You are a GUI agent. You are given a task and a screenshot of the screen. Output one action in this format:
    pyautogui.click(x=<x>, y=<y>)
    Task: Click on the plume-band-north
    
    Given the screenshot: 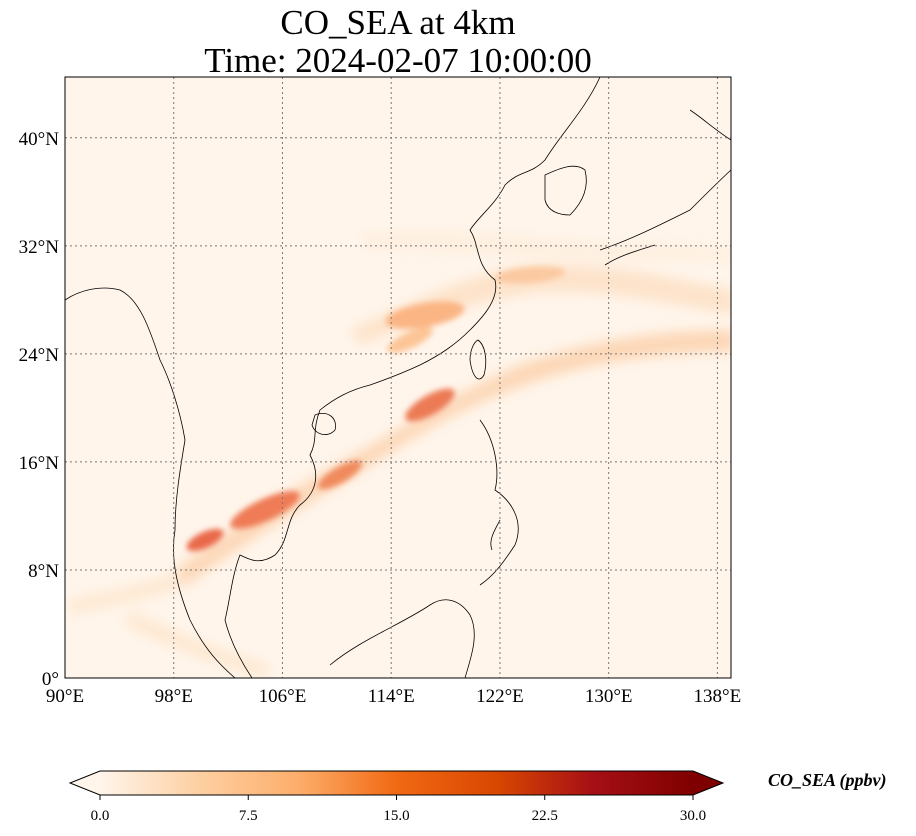 What is the action you would take?
    pyautogui.click(x=545, y=246)
    